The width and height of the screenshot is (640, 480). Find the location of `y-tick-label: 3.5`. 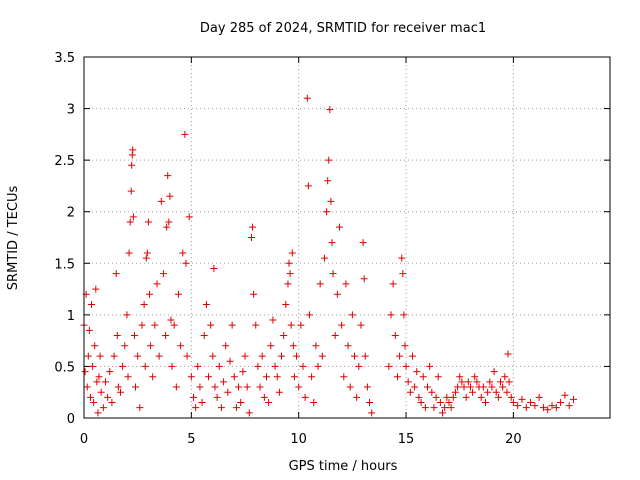

y-tick-label: 3.5 is located at coordinates (64, 58).